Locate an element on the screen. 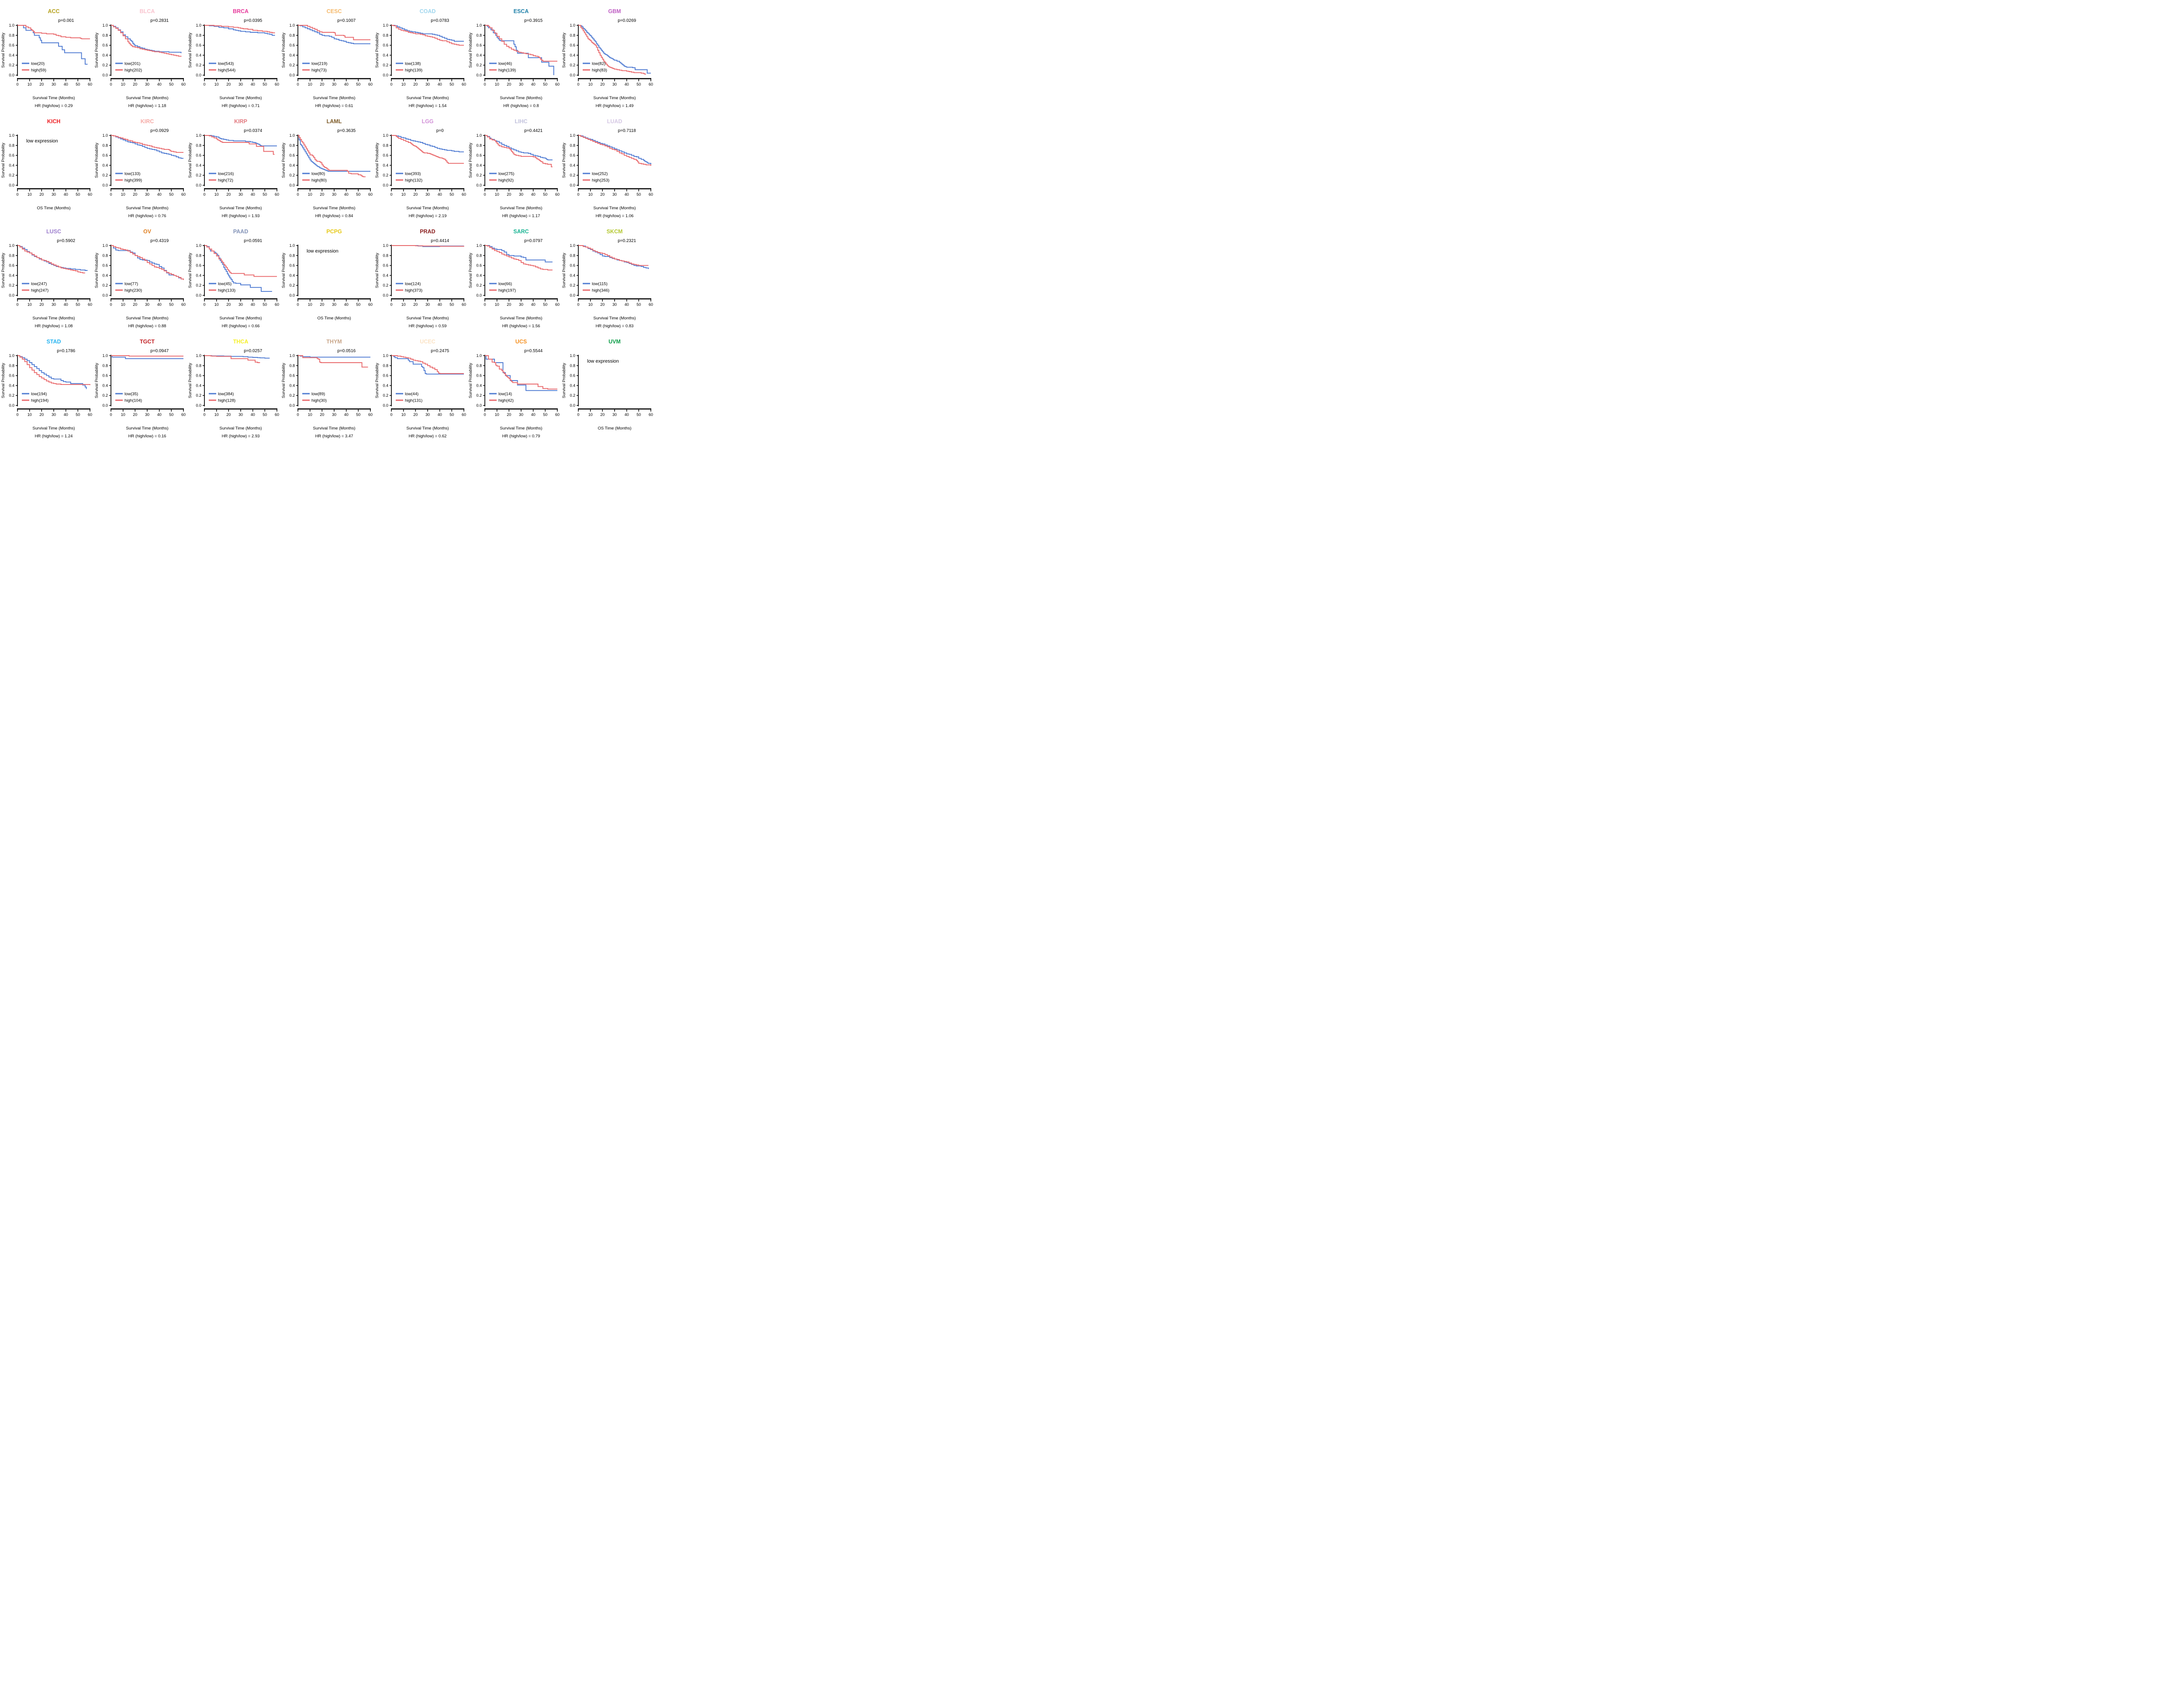 The height and width of the screenshot is (1704, 2184). legend-label-high: high(83) is located at coordinates (599, 70).